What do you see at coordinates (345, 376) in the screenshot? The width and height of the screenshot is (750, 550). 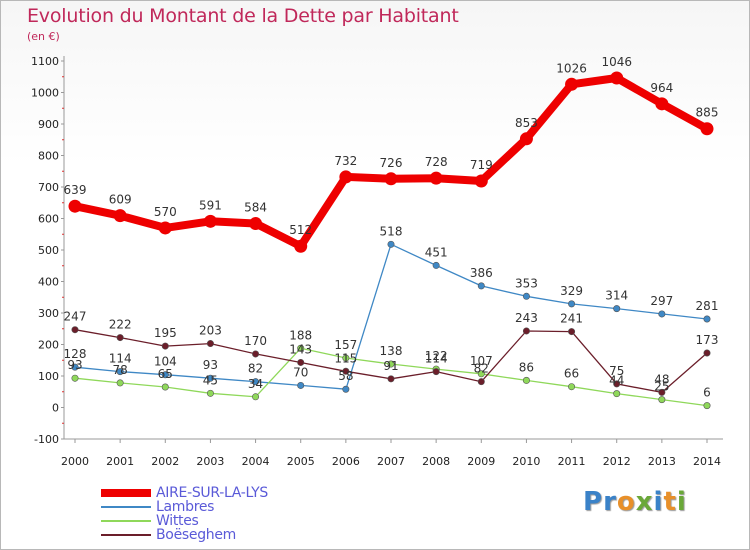 I see `data-label-lambres-2006: 58` at bounding box center [345, 376].